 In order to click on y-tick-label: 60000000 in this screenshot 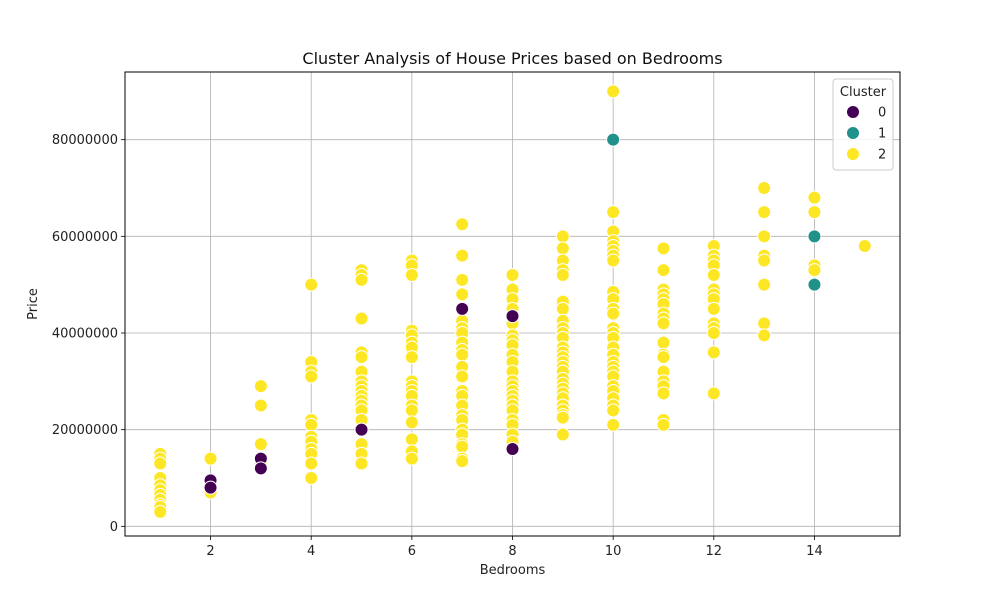, I will do `click(85, 237)`.